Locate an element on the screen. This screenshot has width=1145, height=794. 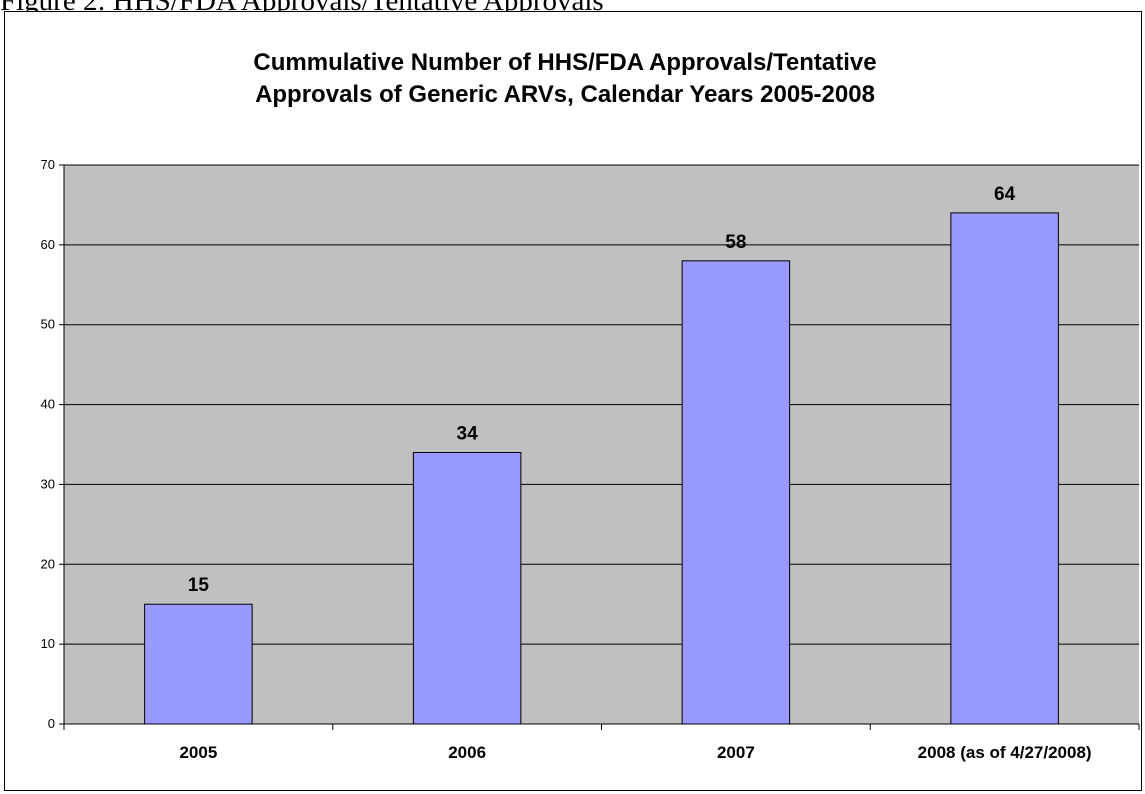
x-category-label: 2006 is located at coordinates (467, 752).